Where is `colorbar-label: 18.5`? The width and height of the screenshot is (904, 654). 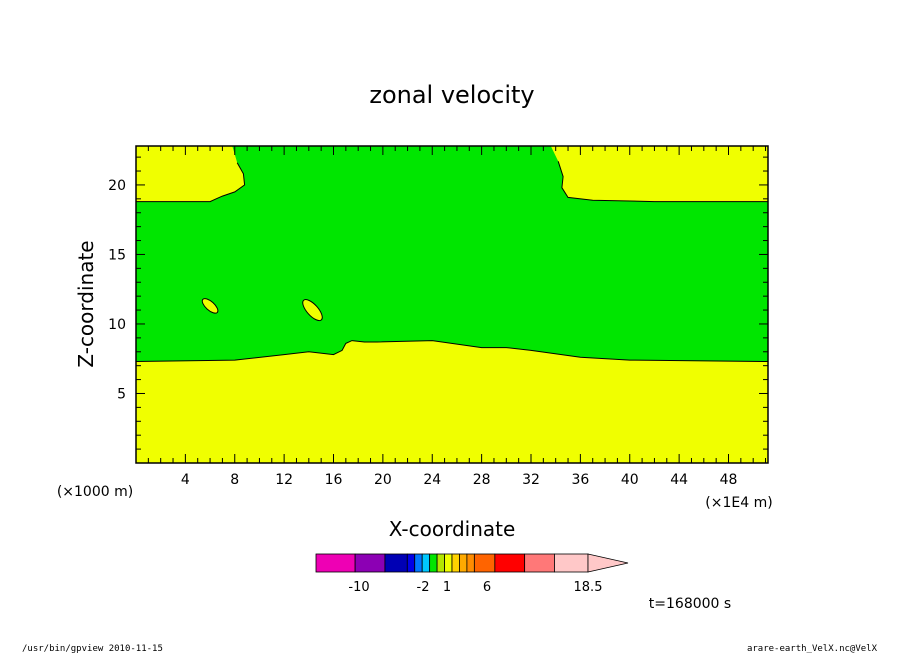 colorbar-label: 18.5 is located at coordinates (588, 587).